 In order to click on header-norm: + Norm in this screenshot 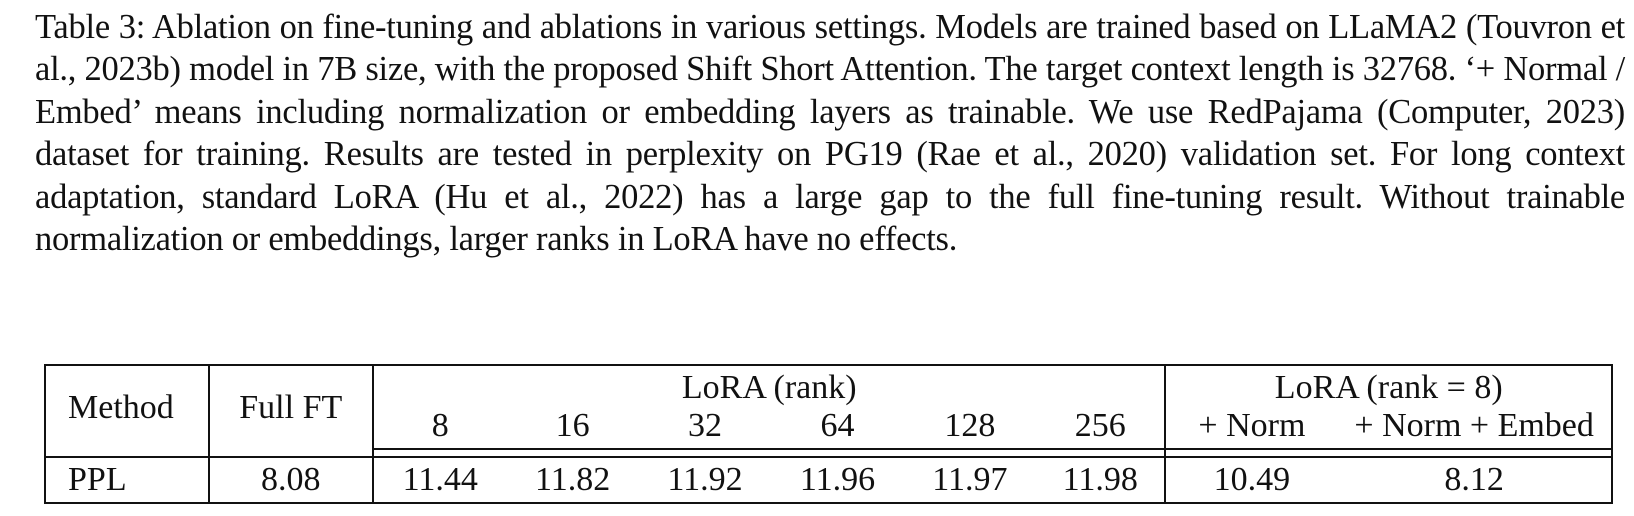, I will do `click(1252, 428)`.